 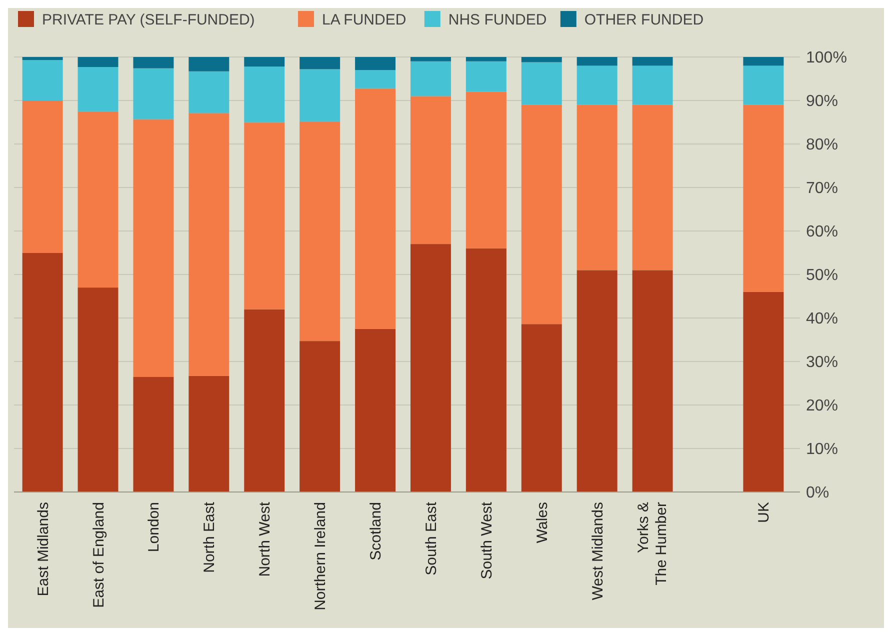 What do you see at coordinates (209, 537) in the screenshot?
I see `x-tick-label: North East` at bounding box center [209, 537].